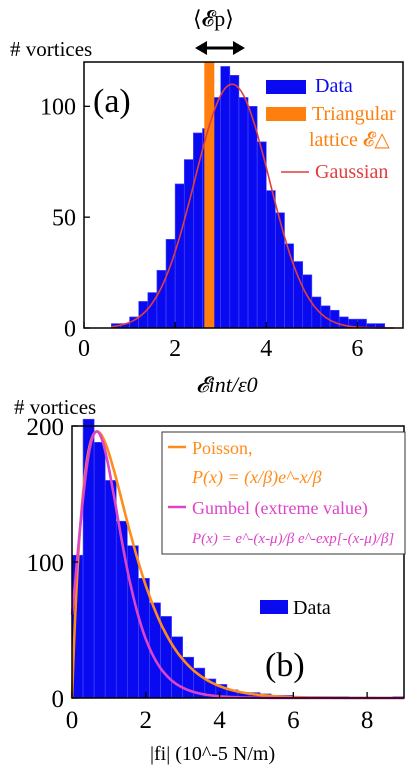 The height and width of the screenshot is (778, 412). What do you see at coordinates (209, 195) in the screenshot?
I see `panel-a-triangular-line` at bounding box center [209, 195].